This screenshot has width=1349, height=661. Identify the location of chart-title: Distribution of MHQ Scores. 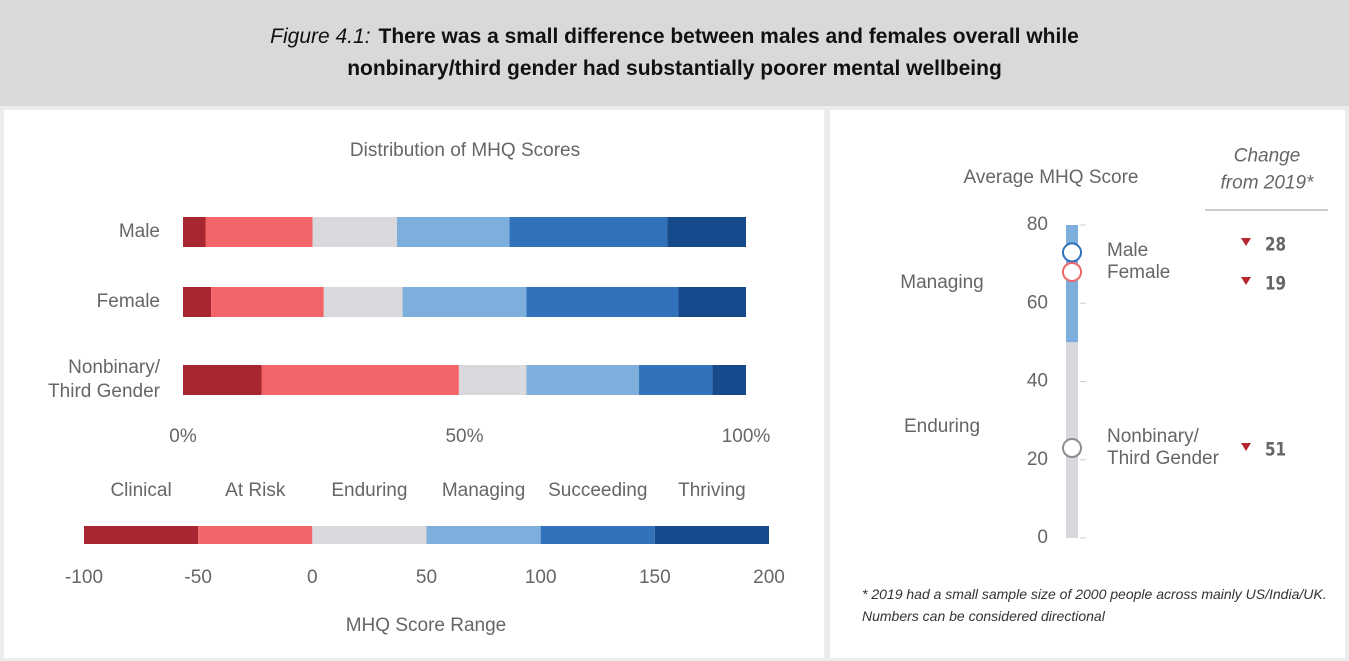
(465, 150).